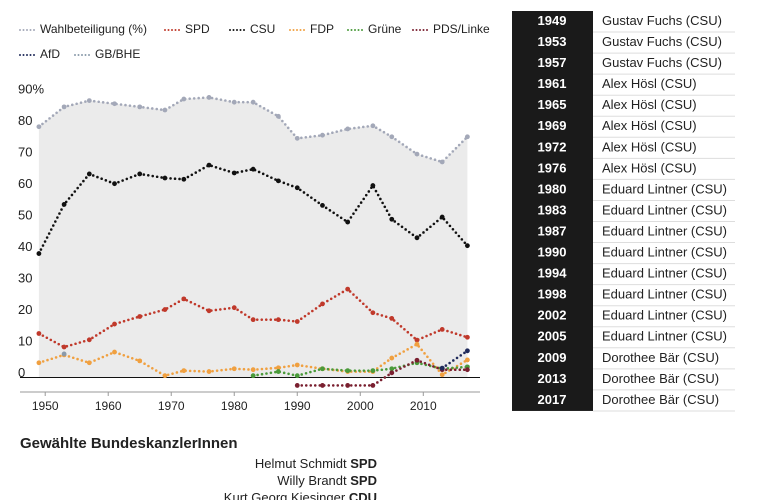 Image resolution: width=760 pixels, height=500 pixels. Describe the element at coordinates (129, 443) in the screenshot. I see `section-title: Gewählte BundeskanzlerInnen` at that location.